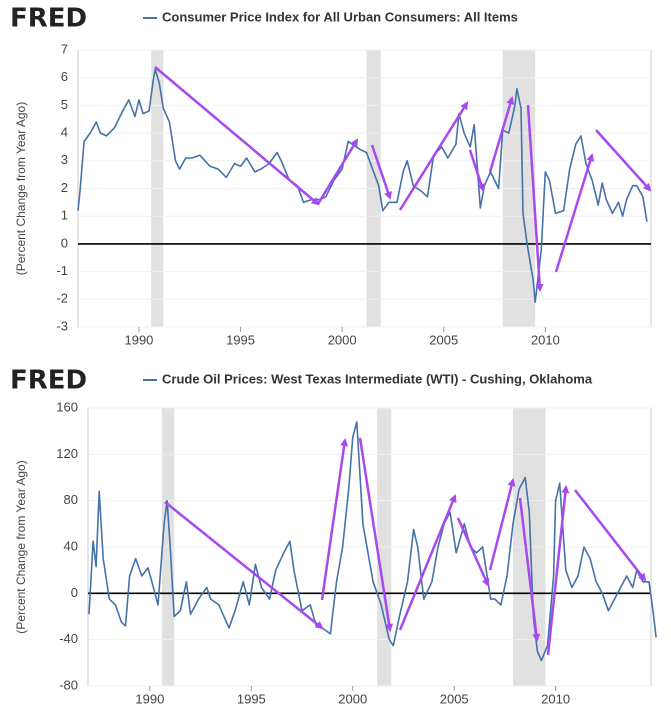  What do you see at coordinates (62, 298) in the screenshot?
I see `y-tick-label: -2` at bounding box center [62, 298].